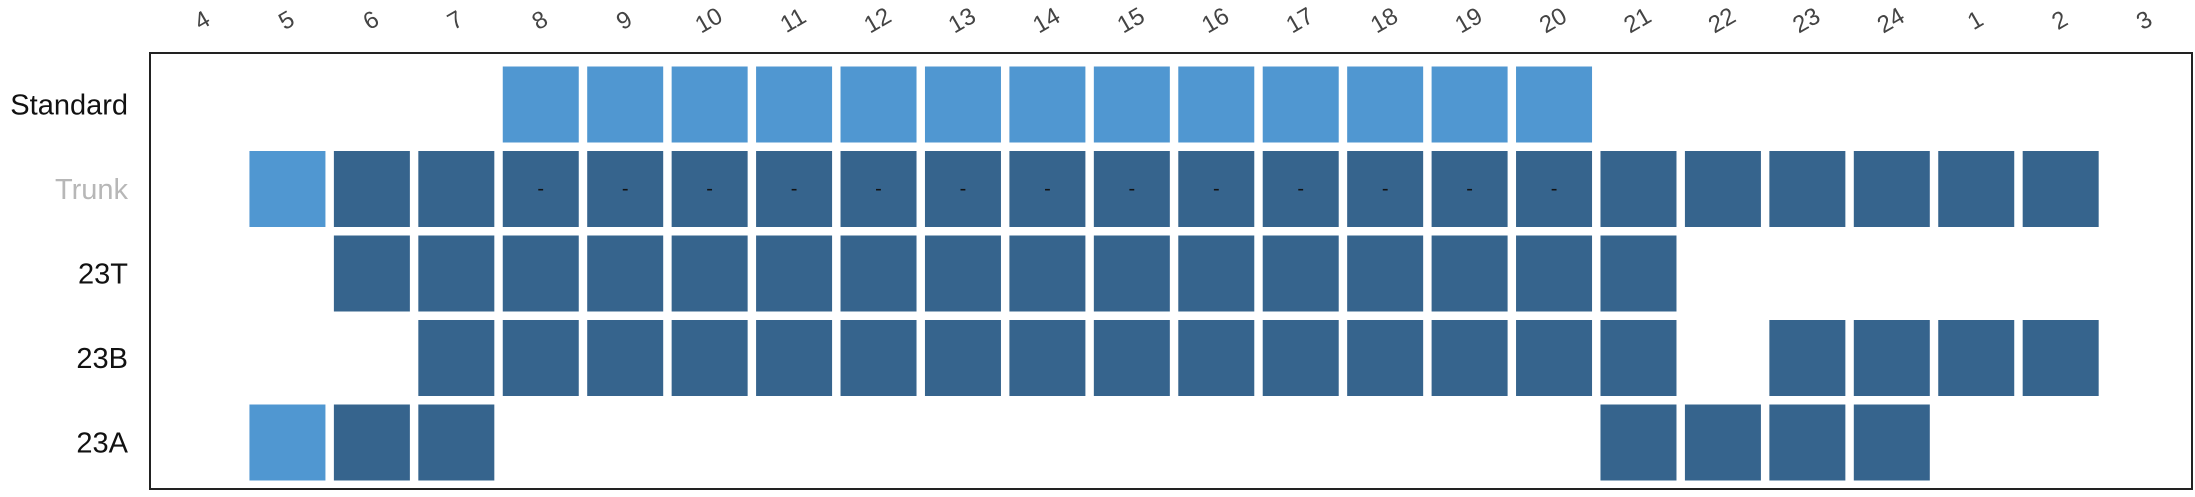 Image resolution: width=2195 pixels, height=497 pixels. I want to click on x-tick-label: 1, so click(1975, 21).